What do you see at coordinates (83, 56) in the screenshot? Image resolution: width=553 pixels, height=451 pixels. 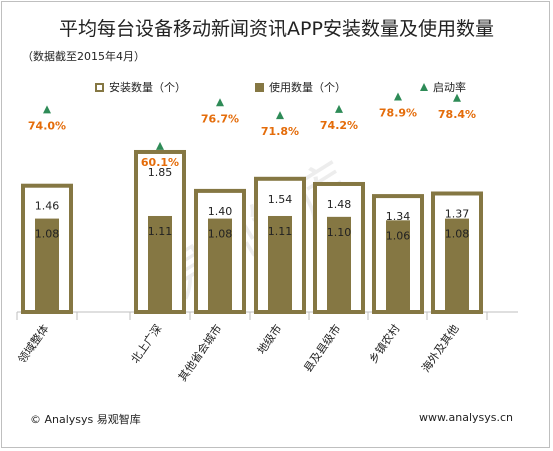 I see `chart-subtitle: （数据截至2015年4月）` at bounding box center [83, 56].